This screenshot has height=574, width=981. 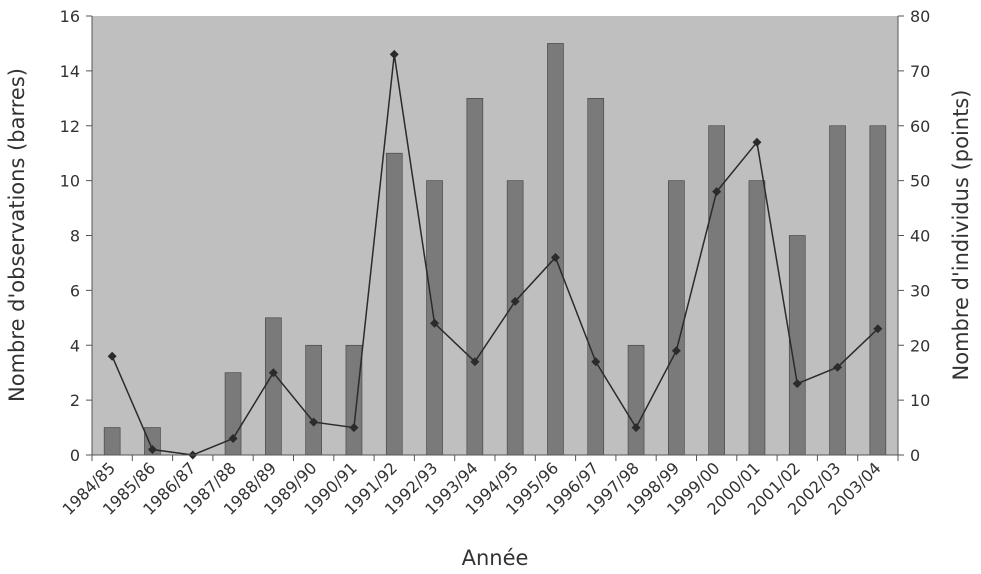 What do you see at coordinates (961, 235) in the screenshot?
I see `y2-axis-title: Nombre d'individus (points)` at bounding box center [961, 235].